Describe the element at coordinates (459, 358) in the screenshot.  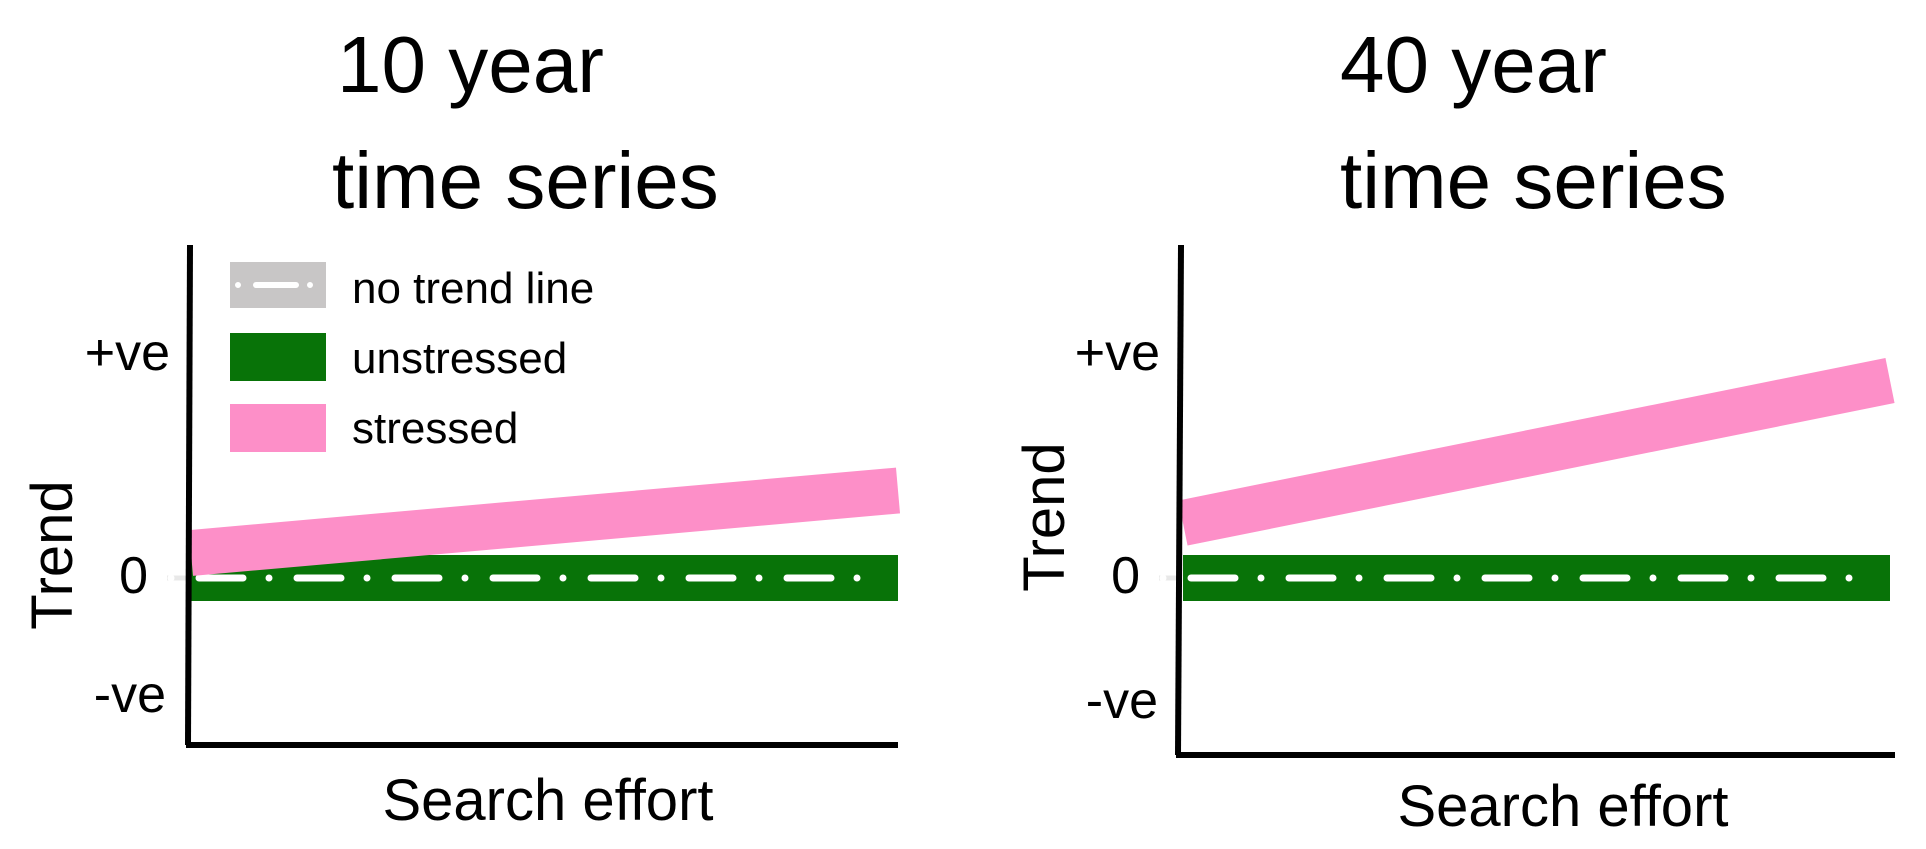
I see `legend-label-unstressed: unstressed` at that location.